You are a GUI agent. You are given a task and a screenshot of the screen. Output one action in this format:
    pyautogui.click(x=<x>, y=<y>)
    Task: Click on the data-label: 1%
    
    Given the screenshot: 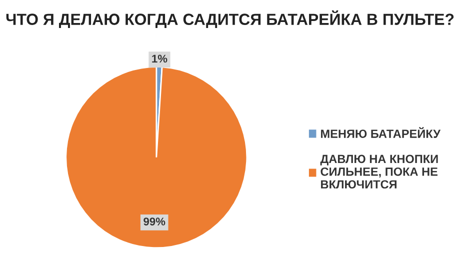 What is the action you would take?
    pyautogui.click(x=160, y=58)
    